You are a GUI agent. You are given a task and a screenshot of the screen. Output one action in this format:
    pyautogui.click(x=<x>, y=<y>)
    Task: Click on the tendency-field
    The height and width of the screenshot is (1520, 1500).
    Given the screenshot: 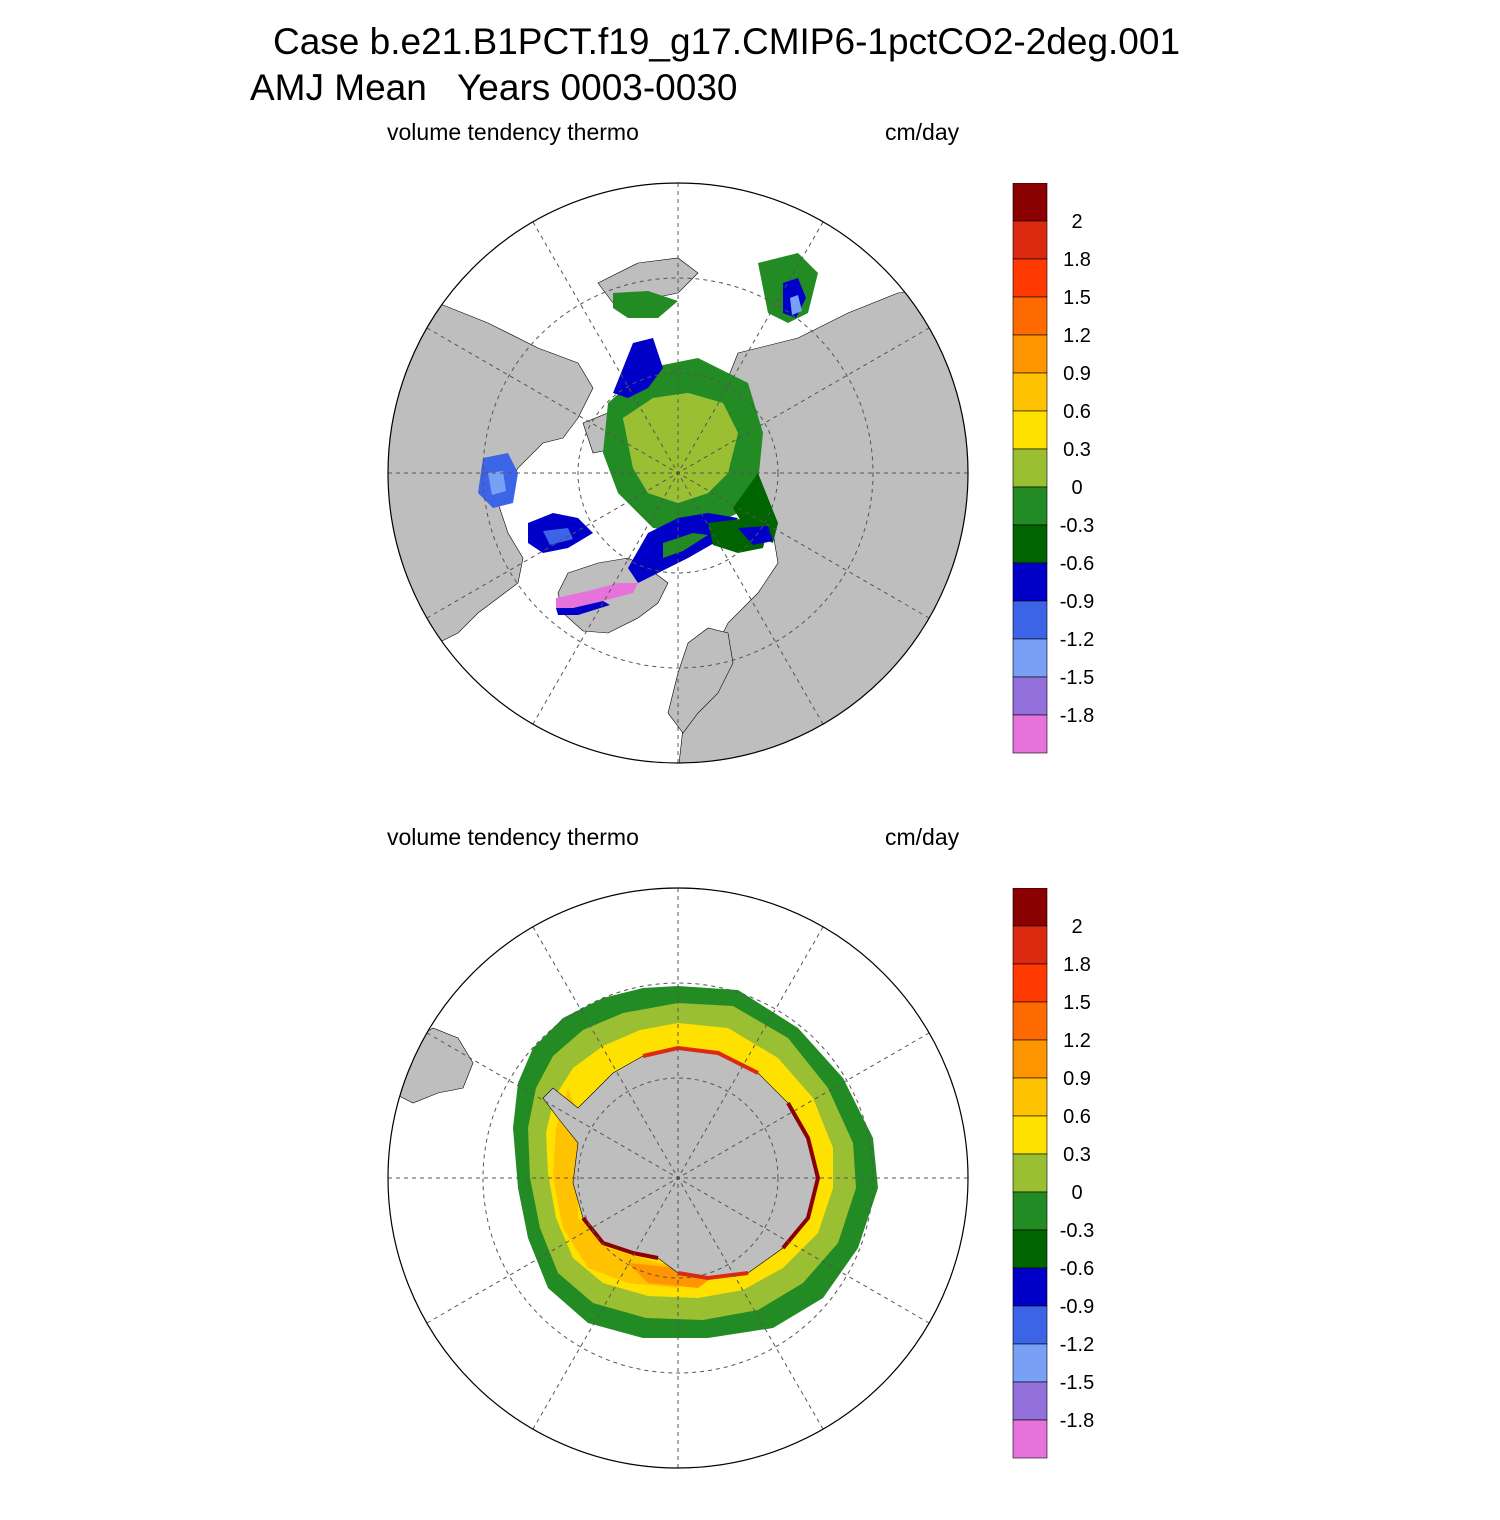 What is the action you would take?
    pyautogui.click(x=648, y=434)
    